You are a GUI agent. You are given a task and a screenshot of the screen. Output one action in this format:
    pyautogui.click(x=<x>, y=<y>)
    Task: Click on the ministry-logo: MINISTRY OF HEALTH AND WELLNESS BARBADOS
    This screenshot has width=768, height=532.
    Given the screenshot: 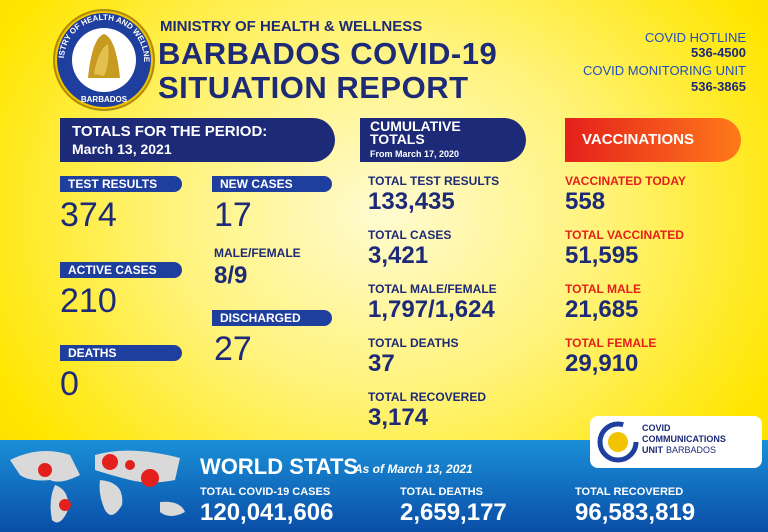 What is the action you would take?
    pyautogui.click(x=103, y=59)
    